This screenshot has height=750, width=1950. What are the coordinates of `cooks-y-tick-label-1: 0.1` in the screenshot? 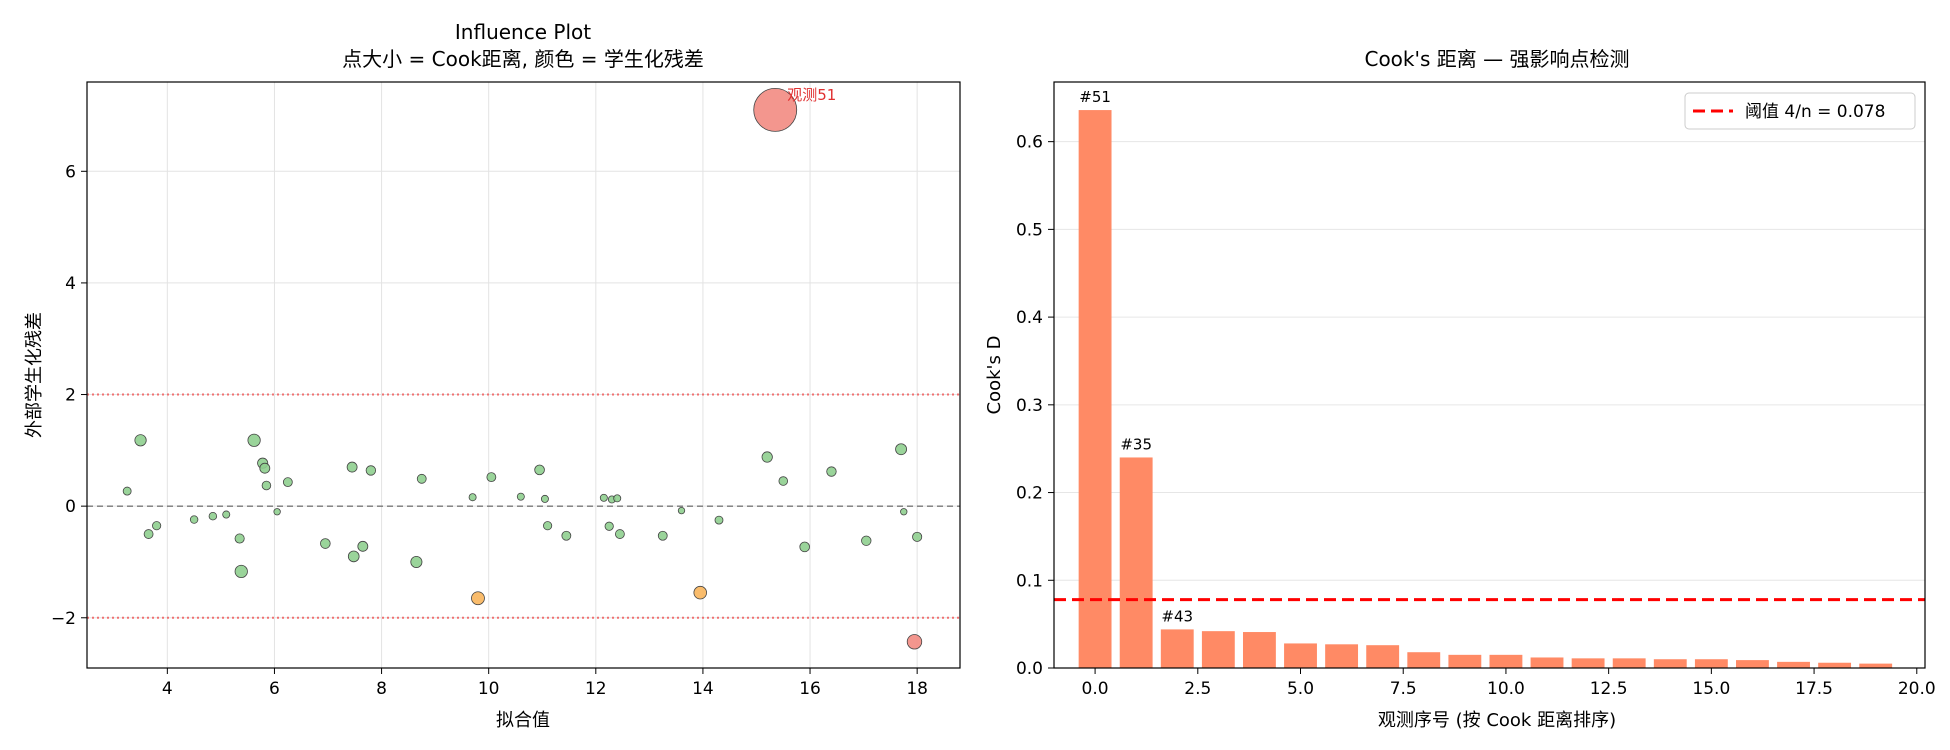 It's located at (1029, 581).